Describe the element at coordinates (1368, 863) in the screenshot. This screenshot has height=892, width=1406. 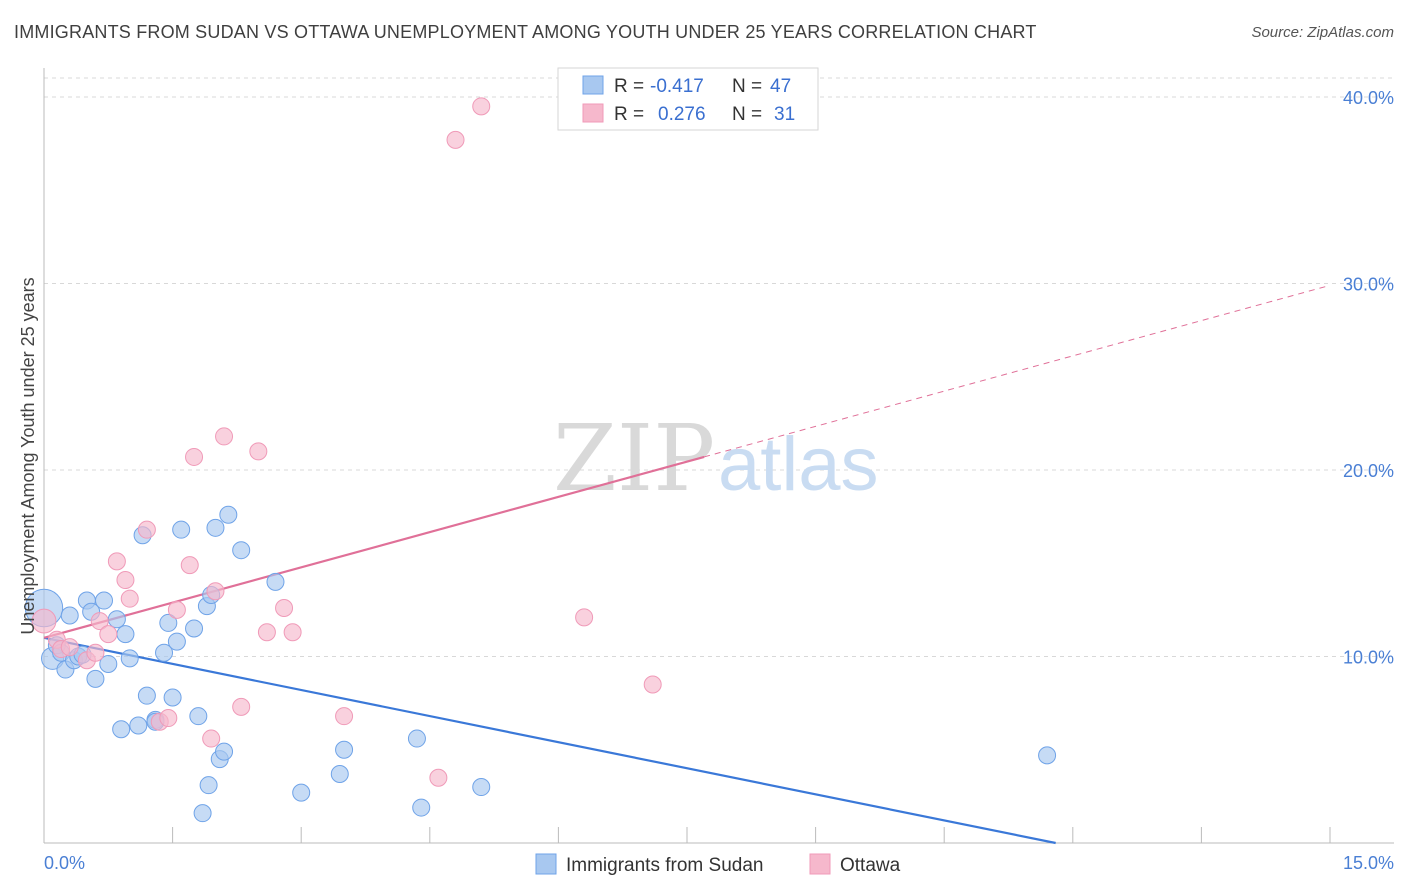
I see `x-tick-label-1: 15.0%` at that location.